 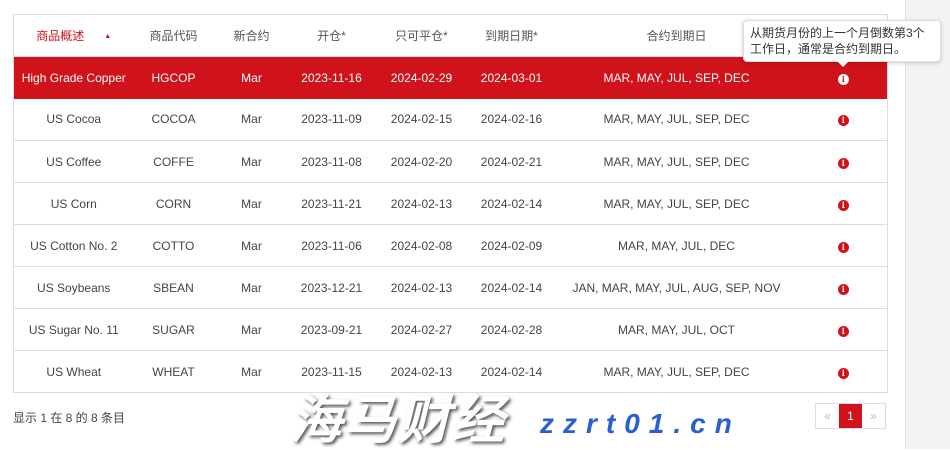 What do you see at coordinates (173, 287) in the screenshot?
I see `commodity-code: SBEAN` at bounding box center [173, 287].